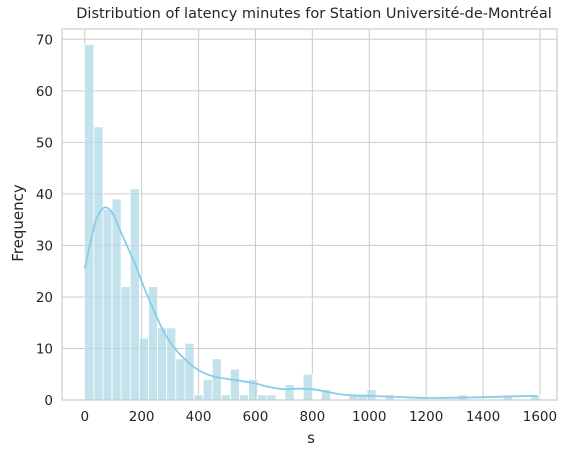 The height and width of the screenshot is (457, 566). I want to click on x-tick-labels: 0 200 400 600 800 1000 1200 1400 1600, so click(318, 417).